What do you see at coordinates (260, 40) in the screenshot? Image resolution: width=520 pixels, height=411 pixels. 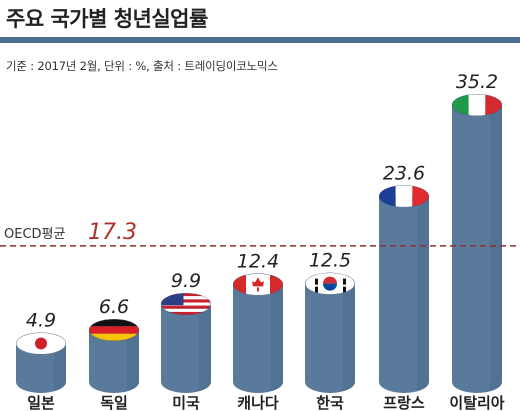 I see `title-rule` at bounding box center [260, 40].